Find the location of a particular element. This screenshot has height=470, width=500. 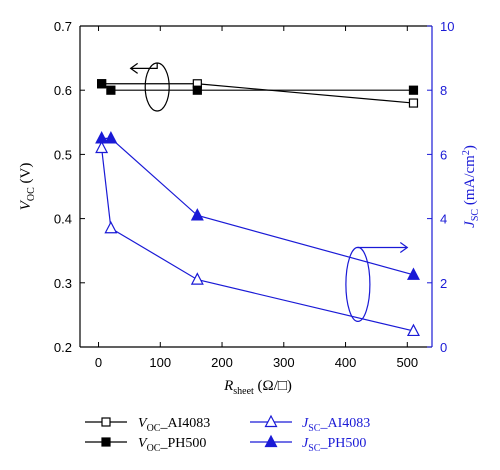

left-y-axis-title-main: V is located at coordinates (26, 204).